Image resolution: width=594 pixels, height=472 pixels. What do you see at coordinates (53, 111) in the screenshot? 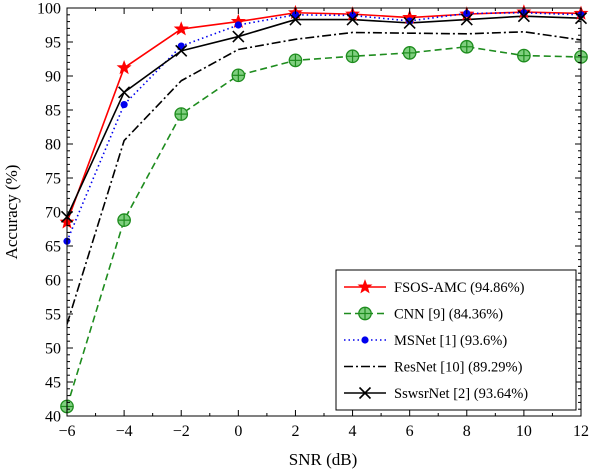
I see `y-tick-label: 85` at bounding box center [53, 111].